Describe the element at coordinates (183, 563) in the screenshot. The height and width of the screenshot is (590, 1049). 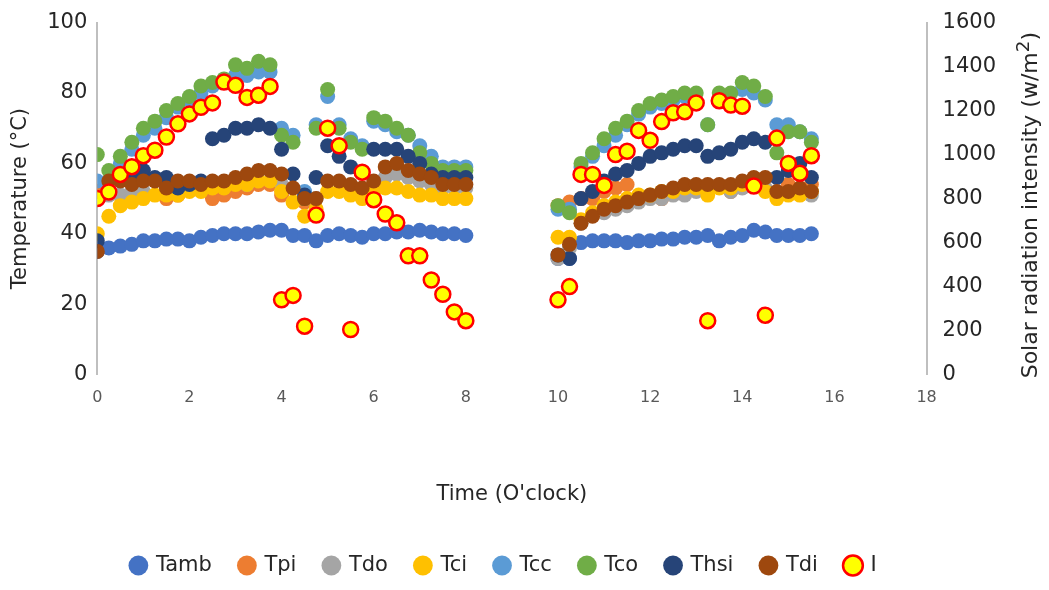
I see `legend-label: Tamb` at that location.